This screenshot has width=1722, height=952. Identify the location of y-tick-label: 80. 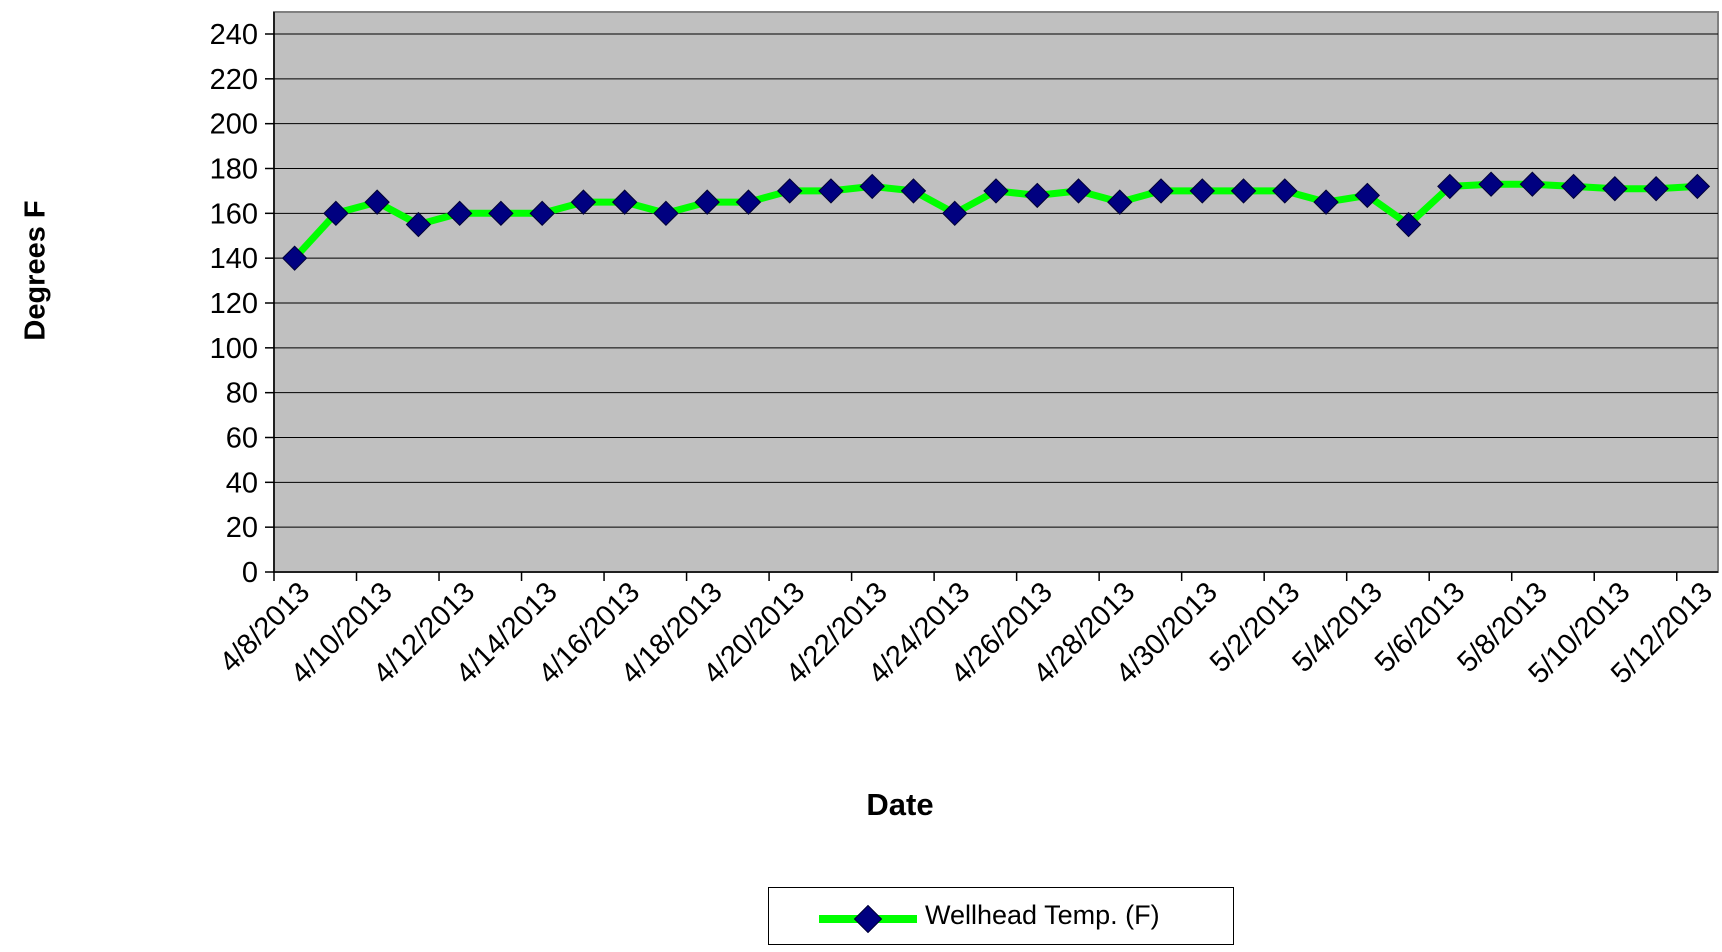
(242, 394).